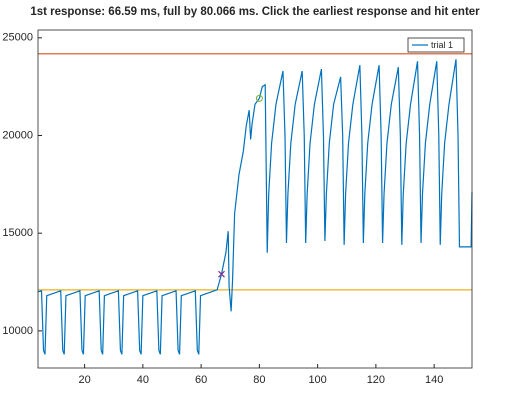  Describe the element at coordinates (317, 380) in the screenshot. I see `x-tick-label: 100` at that location.